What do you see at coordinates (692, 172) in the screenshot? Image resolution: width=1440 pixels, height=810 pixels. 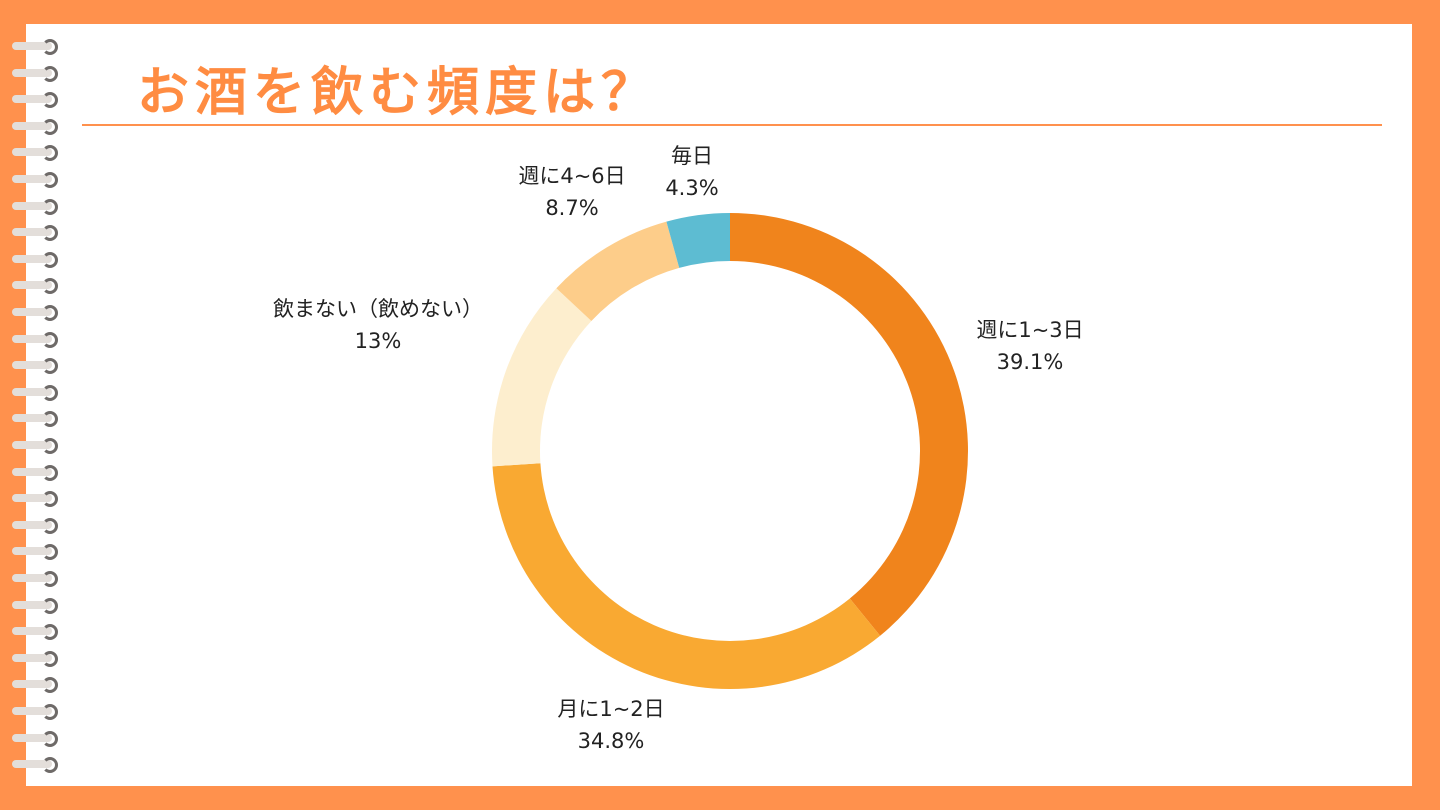 I see `label-slice-4: 毎日 4.3%` at bounding box center [692, 172].